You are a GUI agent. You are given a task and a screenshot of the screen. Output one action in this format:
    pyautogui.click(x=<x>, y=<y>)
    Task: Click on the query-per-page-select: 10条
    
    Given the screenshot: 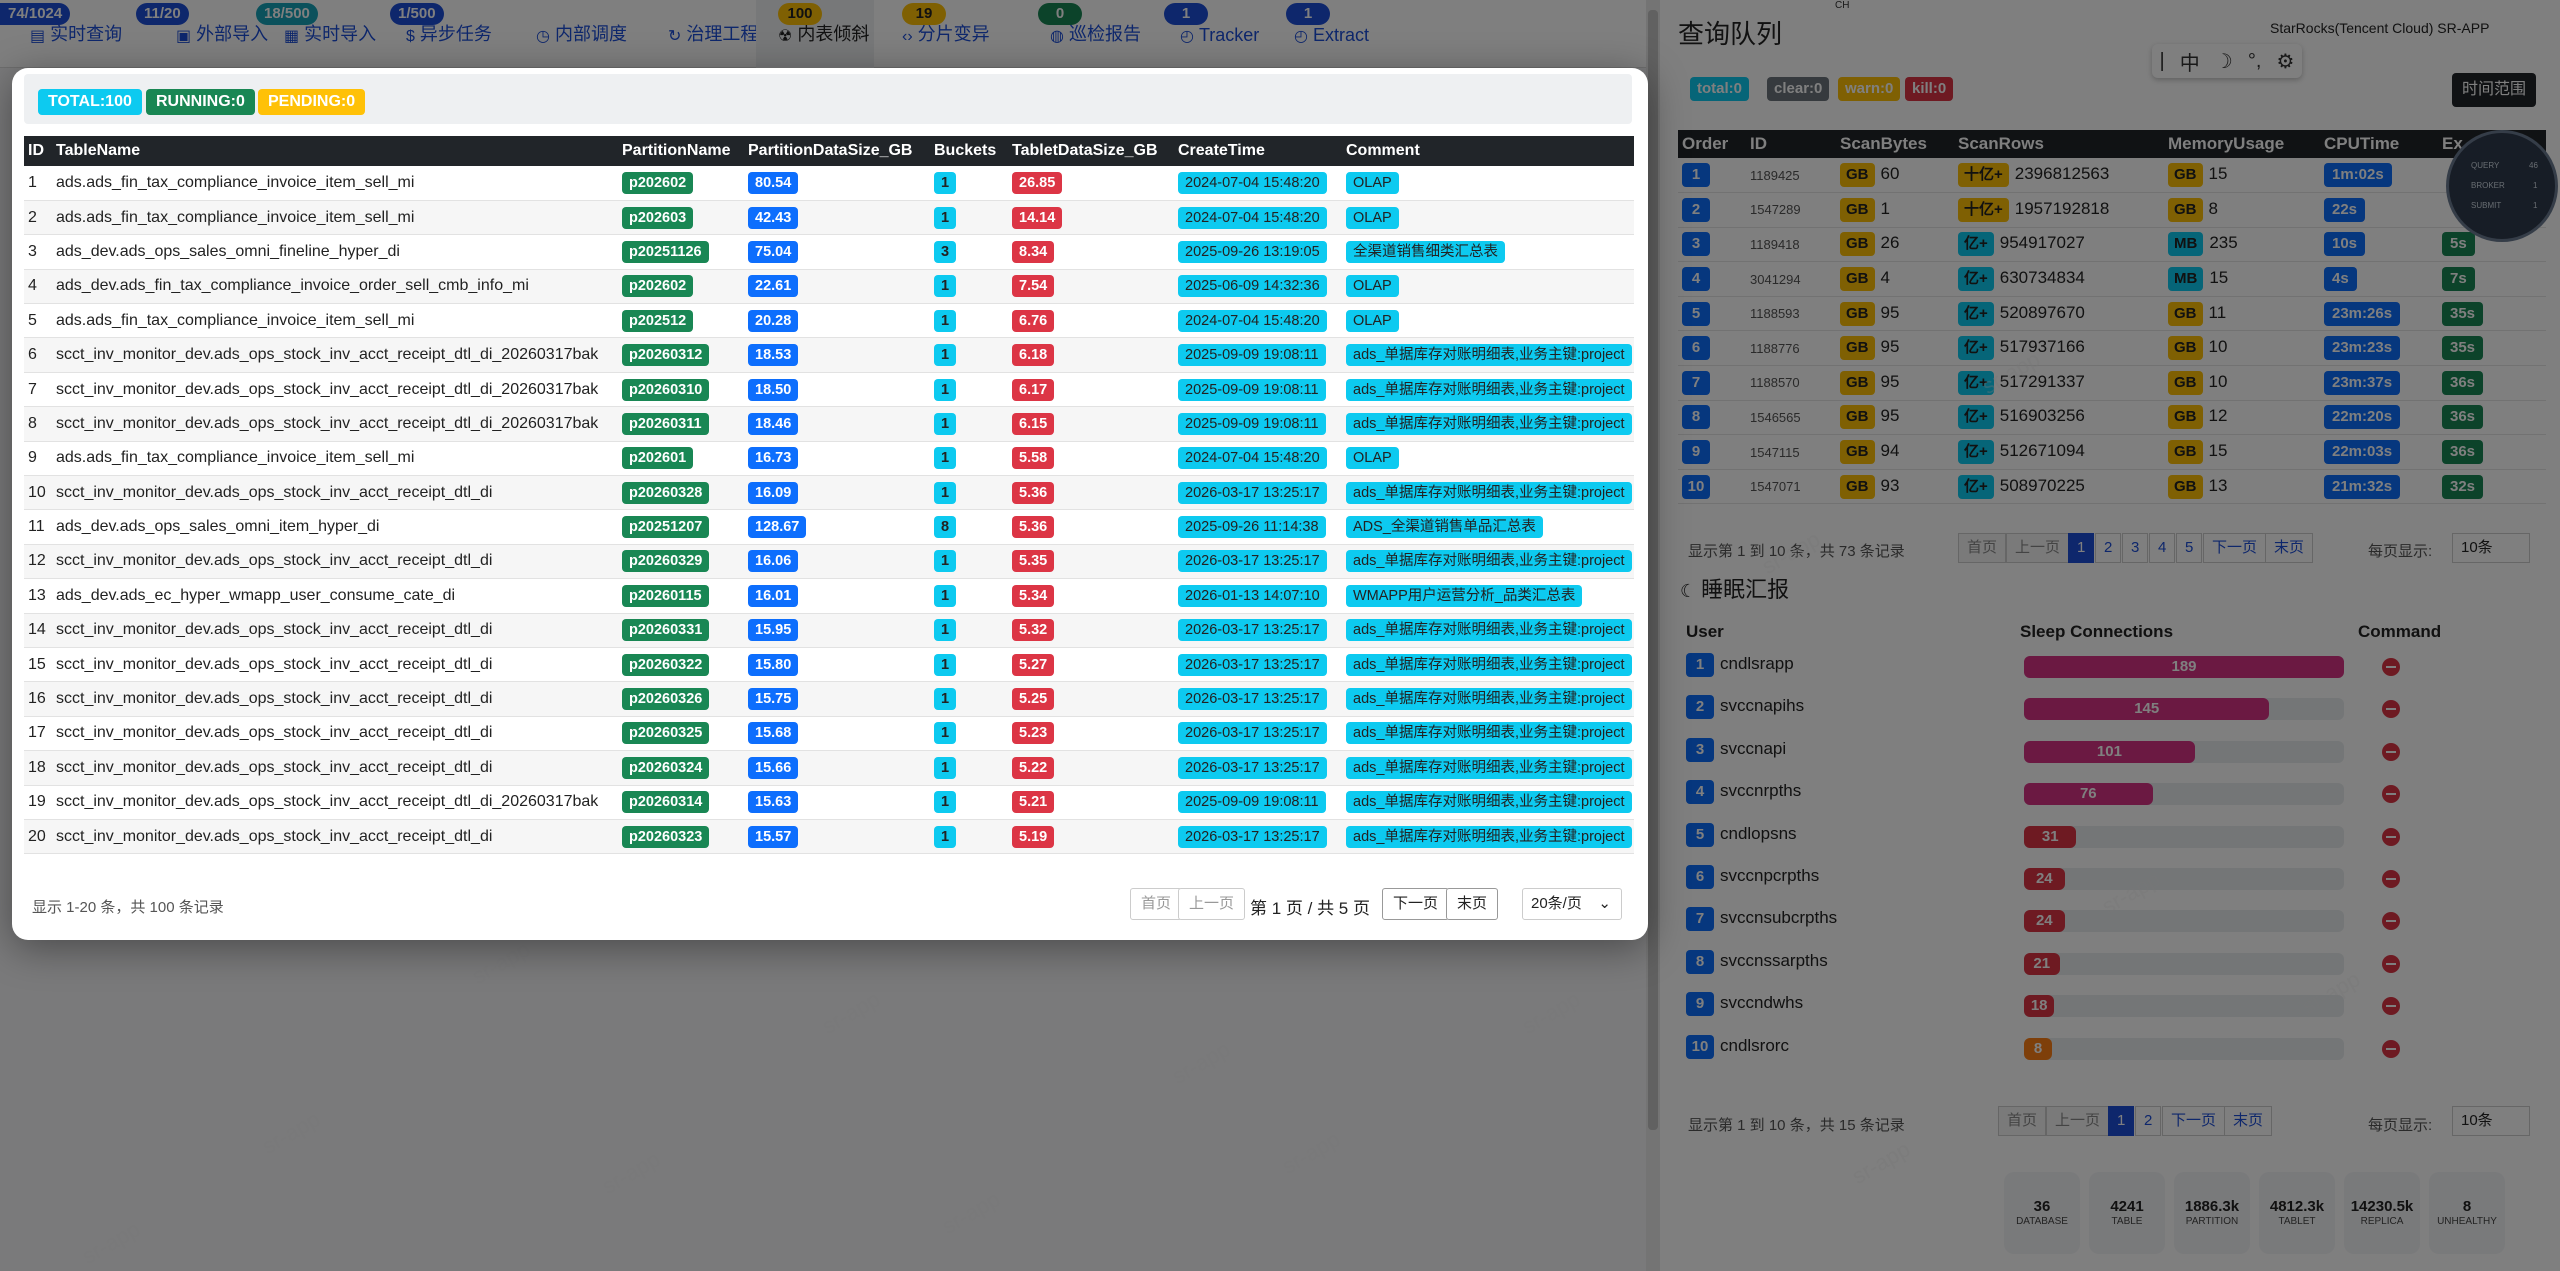 What is the action you would take?
    pyautogui.click(x=2491, y=548)
    